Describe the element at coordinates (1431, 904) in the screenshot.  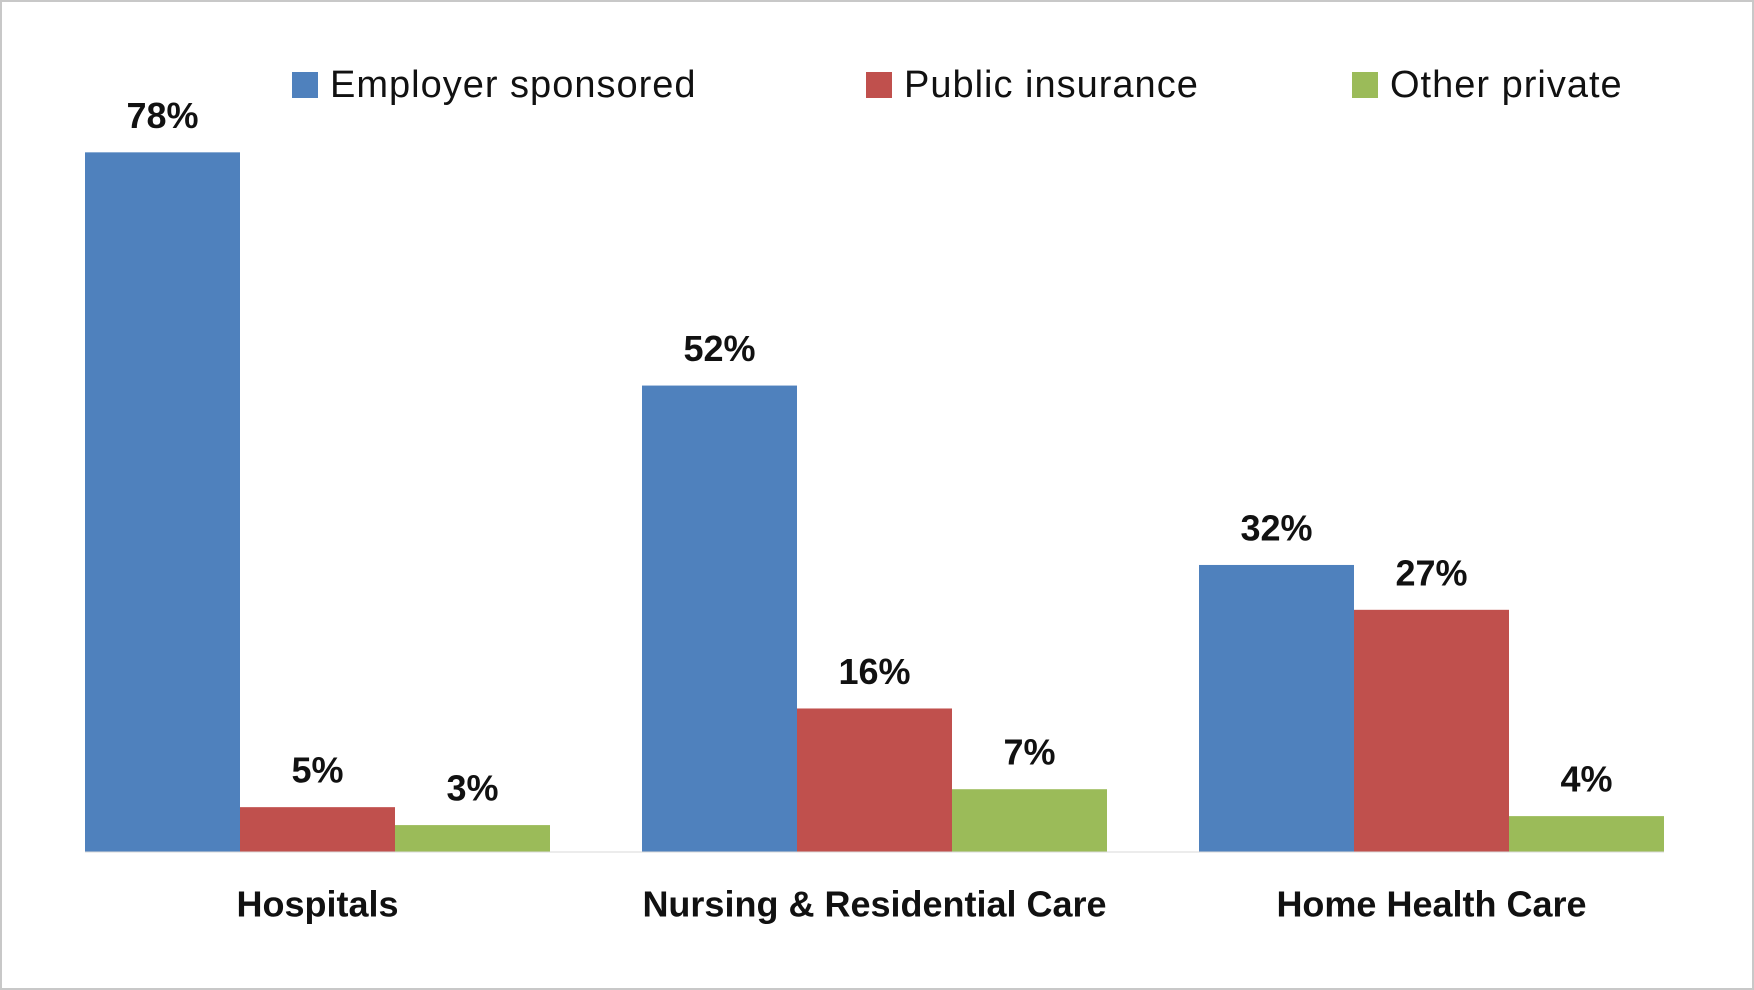
I see `x-tick-label: Home Health Care` at that location.